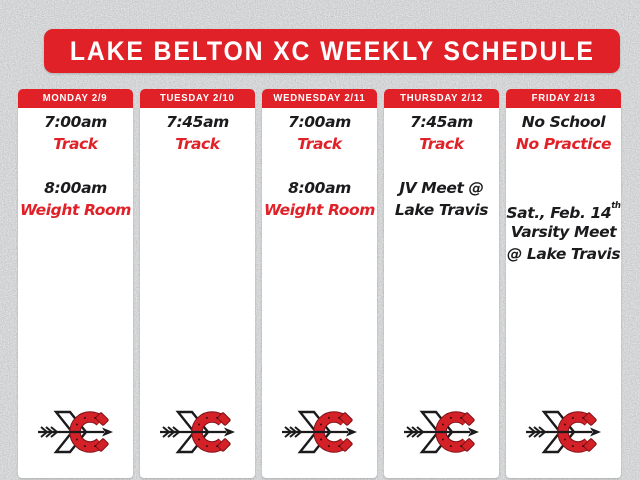 The width and height of the screenshot is (640, 480). Describe the element at coordinates (563, 144) in the screenshot. I see `schedule-line: No Practice` at that location.